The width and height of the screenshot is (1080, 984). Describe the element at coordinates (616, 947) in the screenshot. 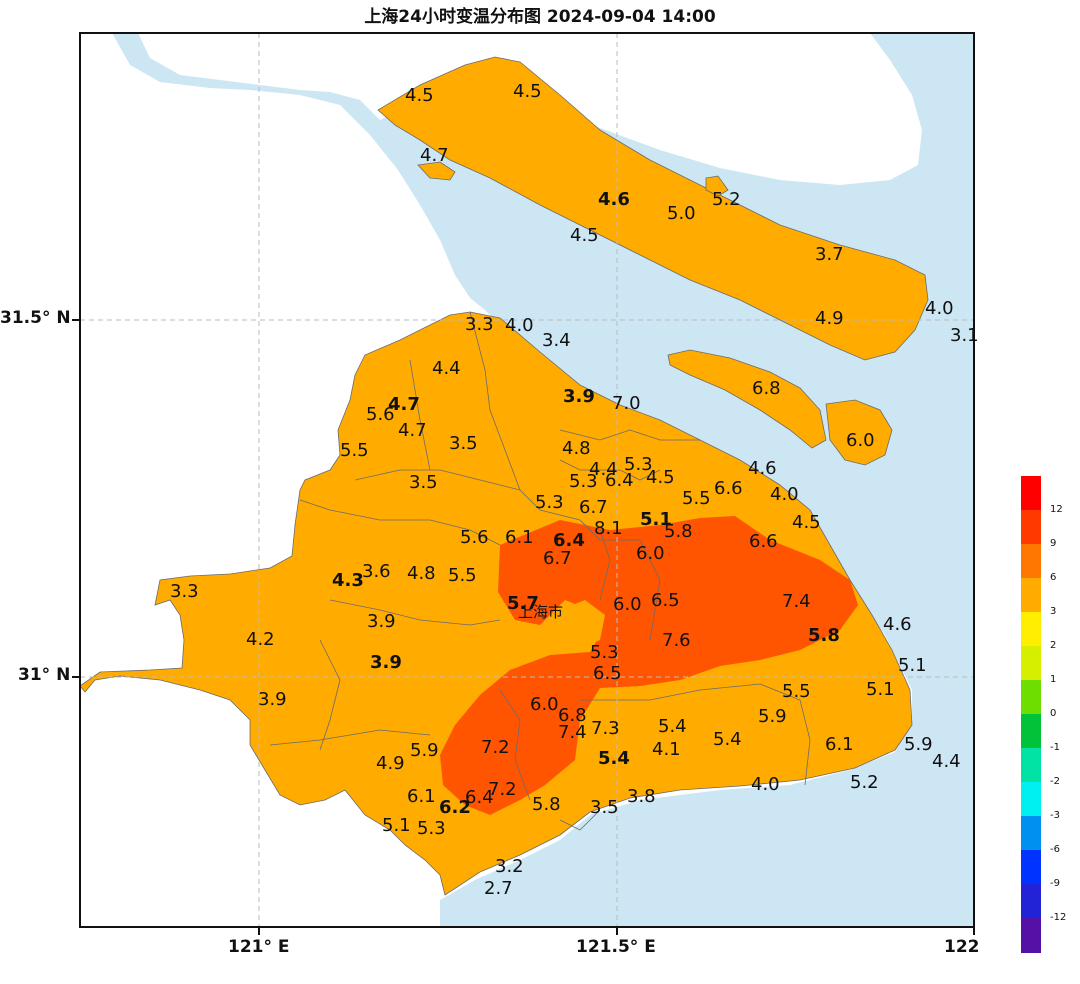

I see `x-tick-label: 121.5° E` at that location.